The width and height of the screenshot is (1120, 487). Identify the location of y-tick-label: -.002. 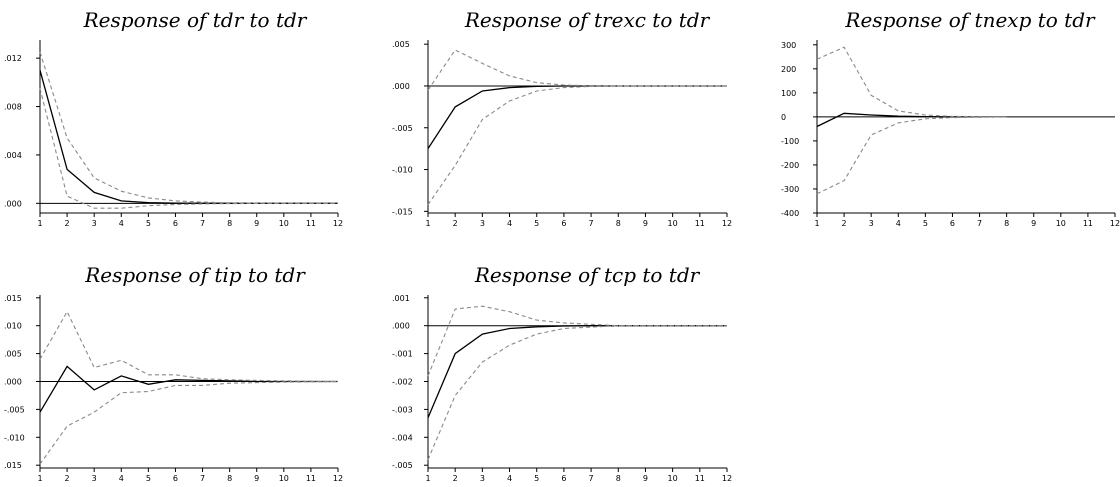
(402, 382).